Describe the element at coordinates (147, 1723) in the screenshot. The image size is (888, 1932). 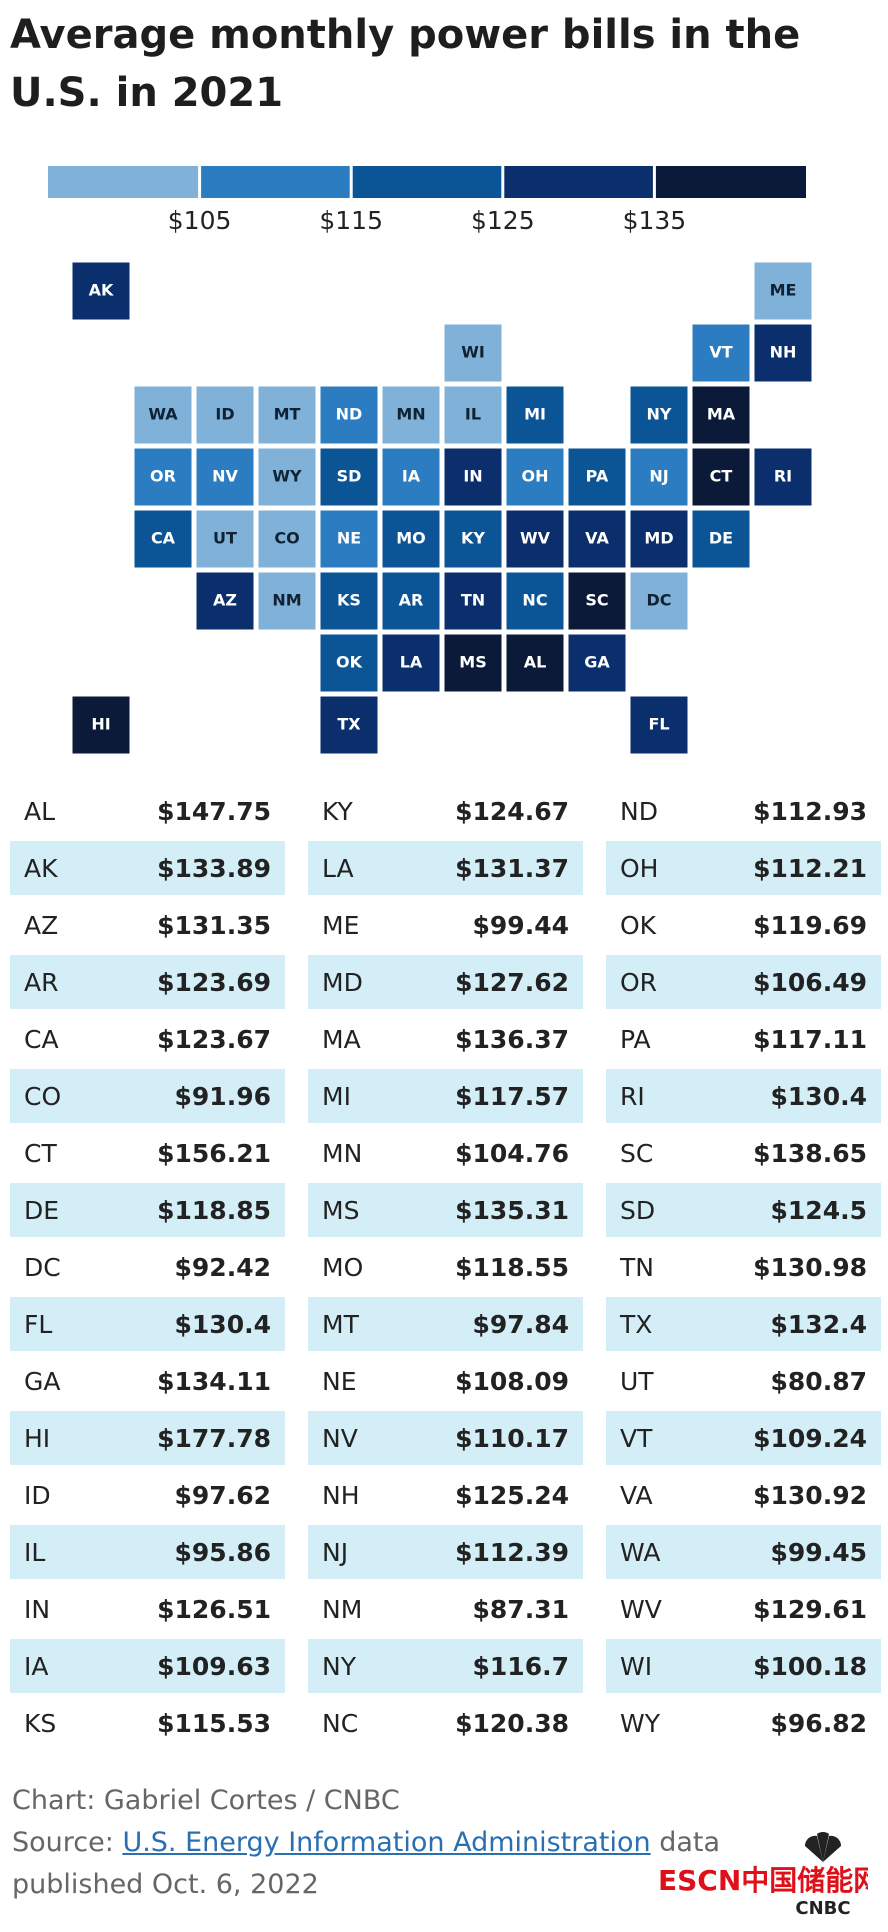
I see `table-row: KS $115.53` at that location.